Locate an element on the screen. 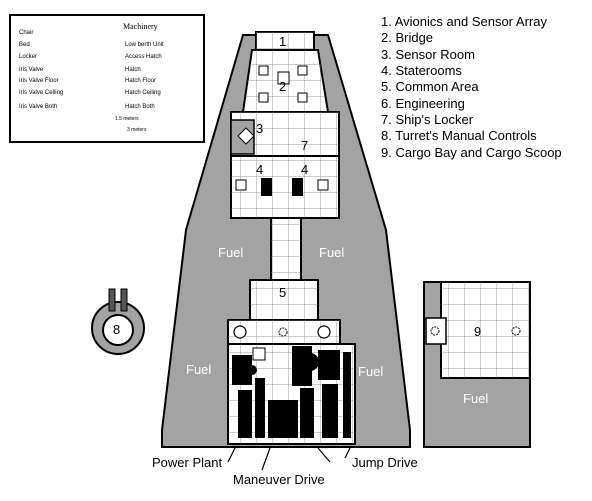 Image resolution: width=592 pixels, height=501 pixels. room-label-6: 6 is located at coordinates (283, 413).